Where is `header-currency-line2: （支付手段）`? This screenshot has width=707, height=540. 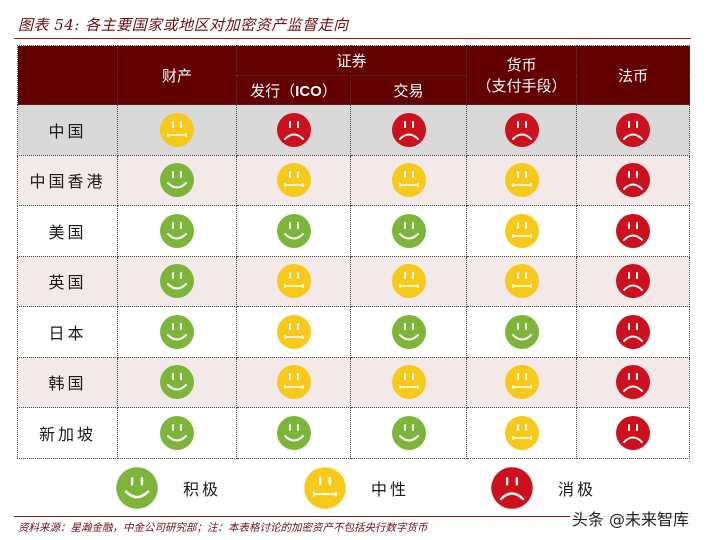 header-currency-line2: （支付手段） is located at coordinates (521, 86).